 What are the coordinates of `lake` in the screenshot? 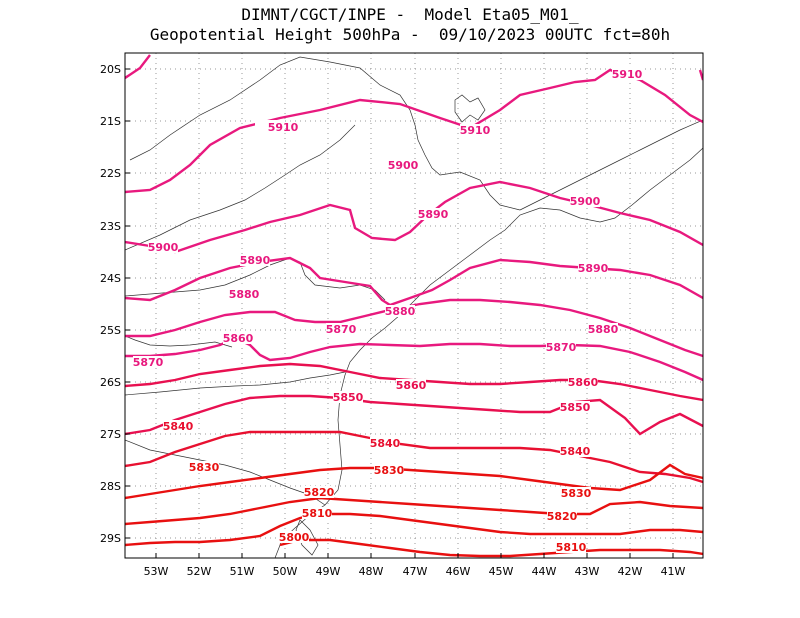 It's located at (470, 108).